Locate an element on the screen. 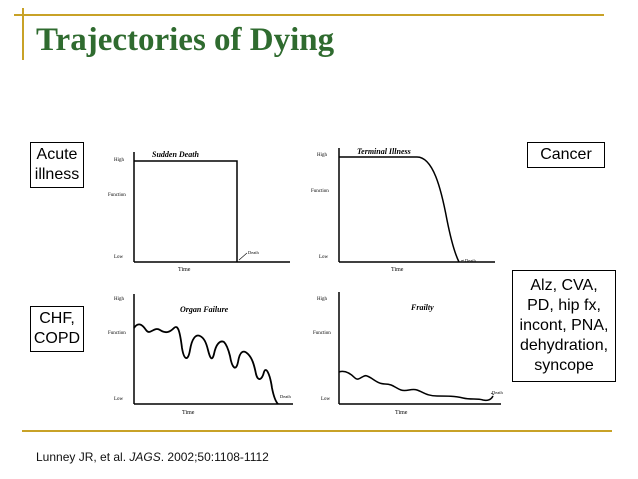  chart-title: Sudden Death is located at coordinates (175, 154).